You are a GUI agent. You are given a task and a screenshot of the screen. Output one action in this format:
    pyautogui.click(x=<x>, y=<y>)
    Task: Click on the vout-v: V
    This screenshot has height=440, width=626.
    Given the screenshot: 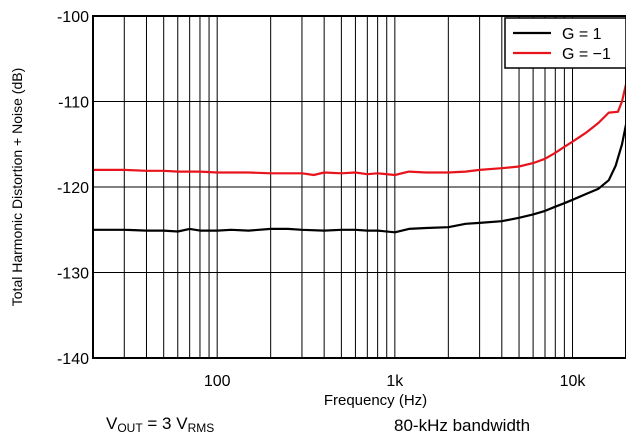 What is the action you would take?
    pyautogui.click(x=112, y=423)
    